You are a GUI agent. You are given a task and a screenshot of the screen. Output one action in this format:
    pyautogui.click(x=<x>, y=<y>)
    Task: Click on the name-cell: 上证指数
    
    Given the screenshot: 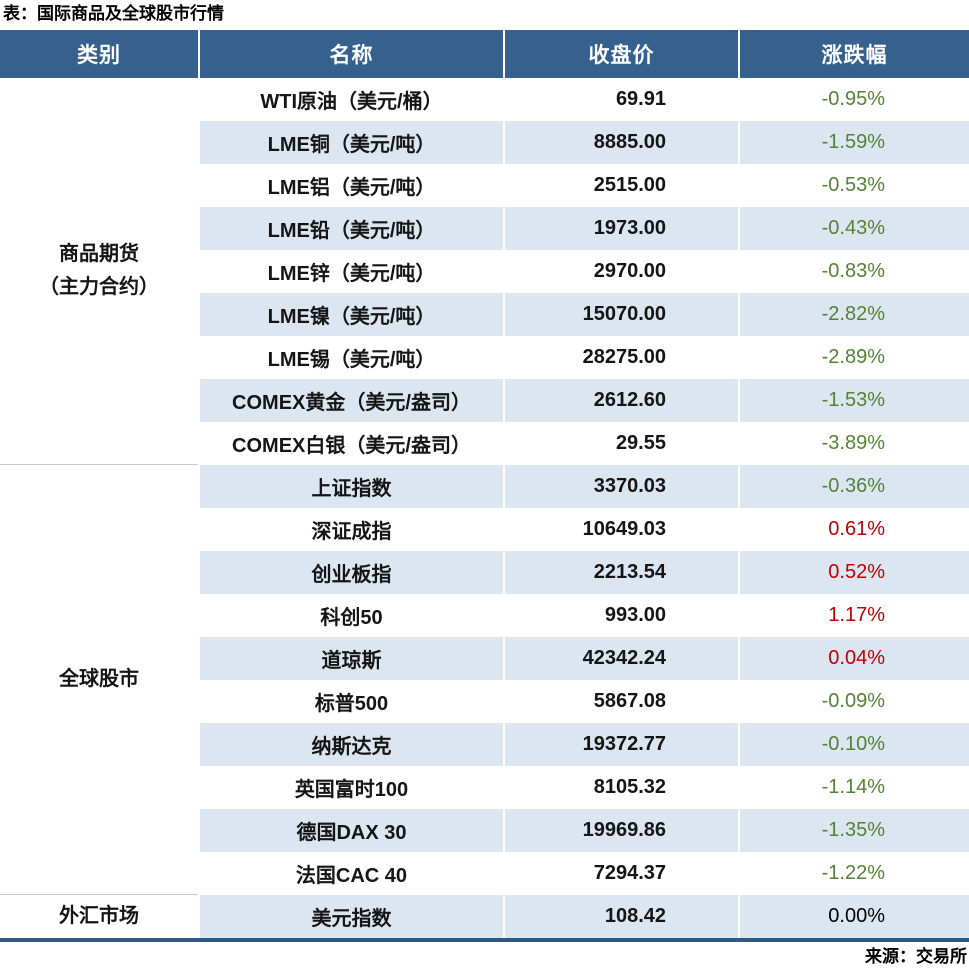 What is the action you would take?
    pyautogui.click(x=350, y=486)
    